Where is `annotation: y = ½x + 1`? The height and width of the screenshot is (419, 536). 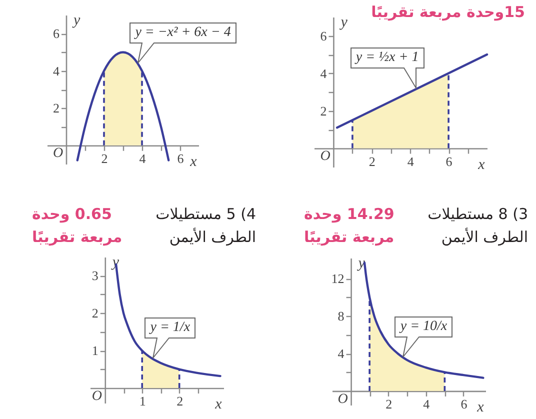 annotation: y = ½x + 1 is located at coordinates (387, 58).